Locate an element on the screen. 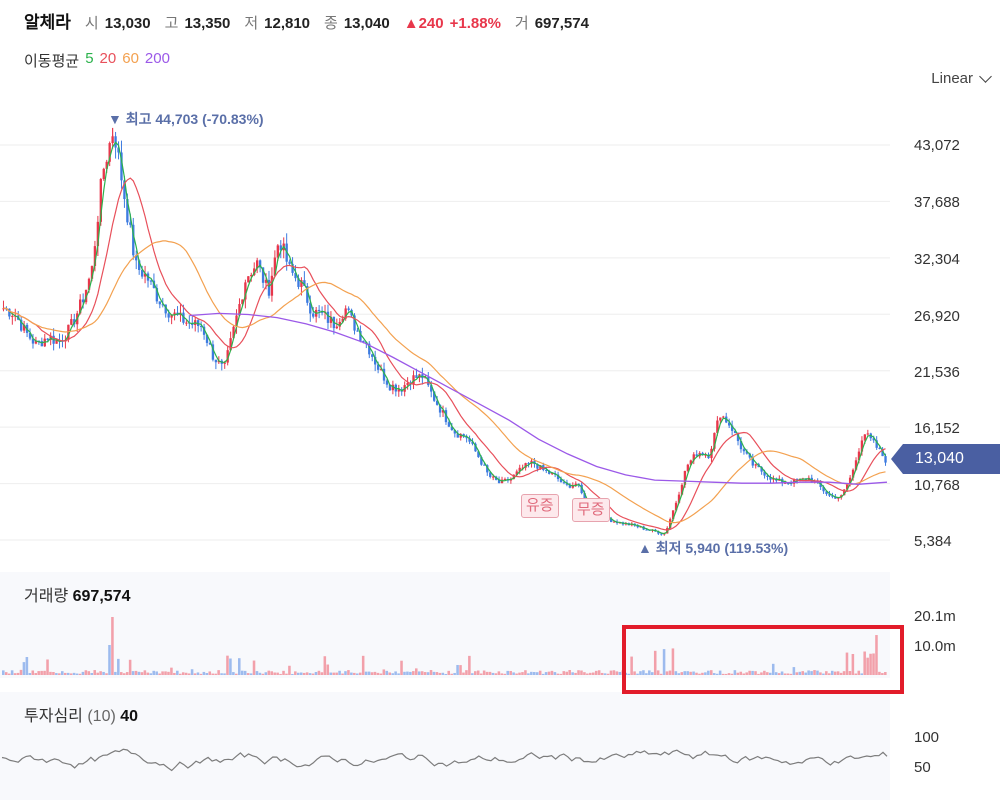 This screenshot has height=812, width=1000. ma-legend: 이동평균 5 20 60 200 is located at coordinates (97, 60).